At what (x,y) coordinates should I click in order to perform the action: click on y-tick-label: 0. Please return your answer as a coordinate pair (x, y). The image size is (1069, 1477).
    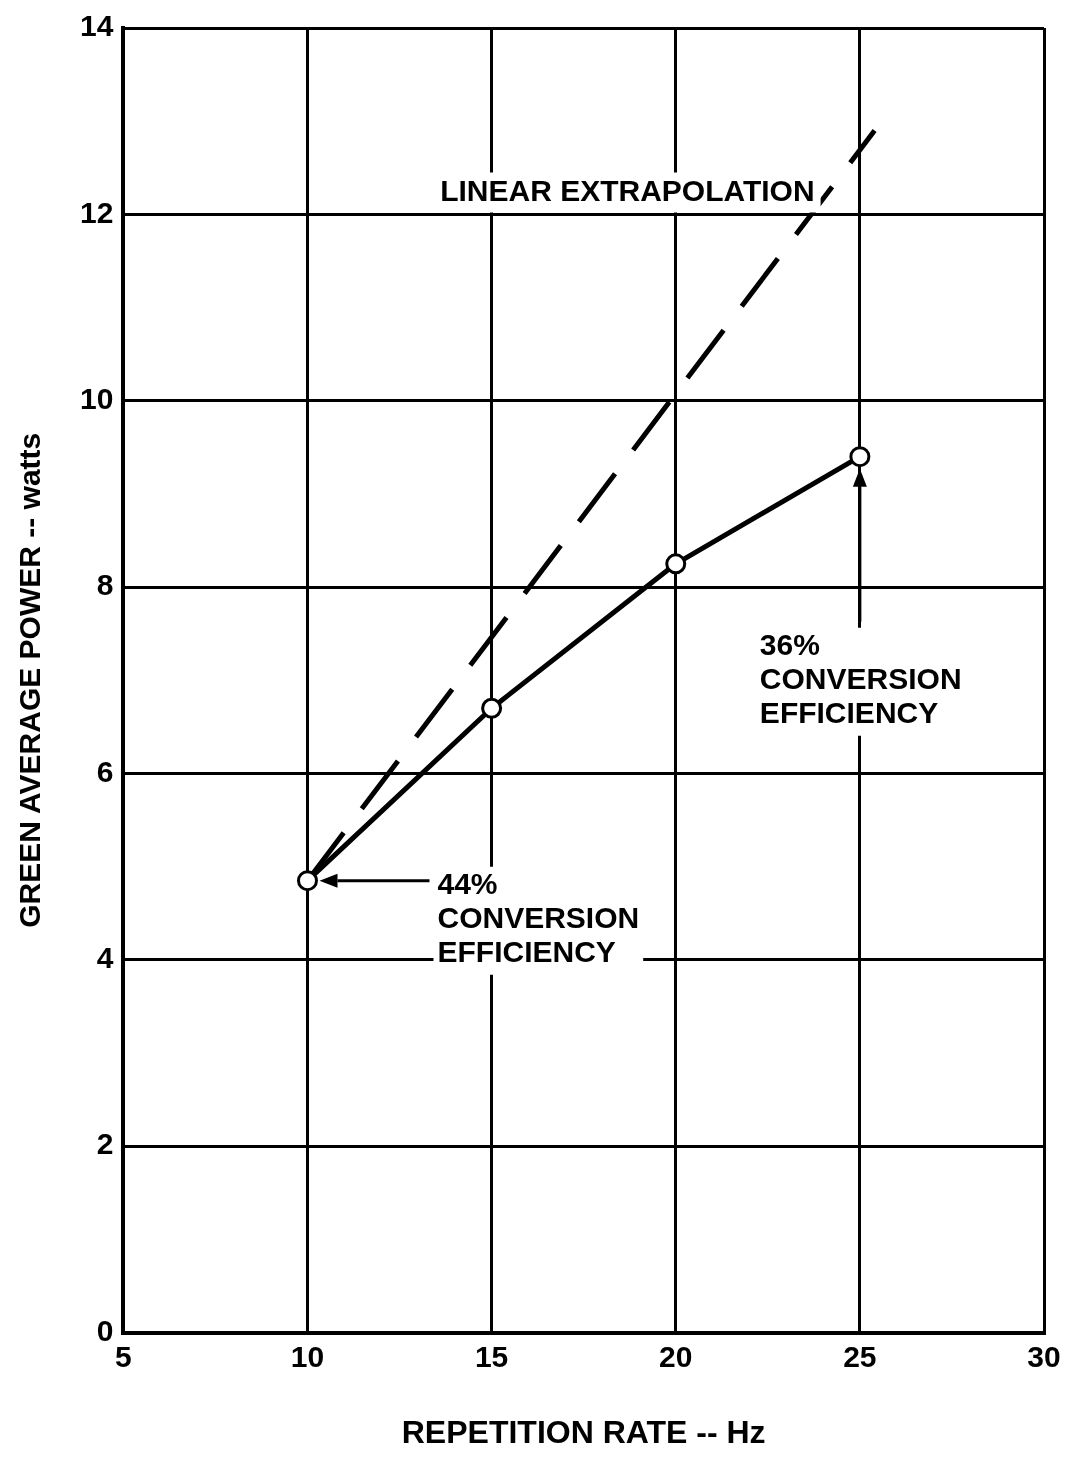
    Looking at the image, I should click on (105, 1330).